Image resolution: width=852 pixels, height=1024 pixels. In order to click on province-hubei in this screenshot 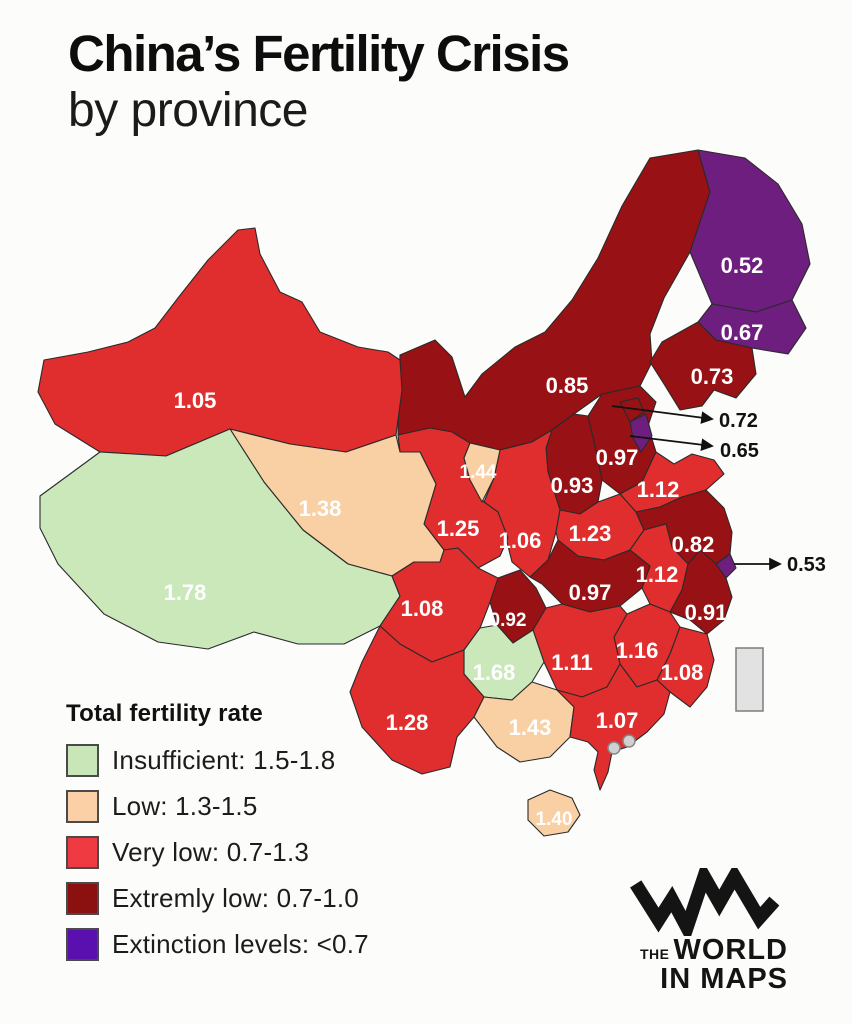, I will do `click(590, 576)`.